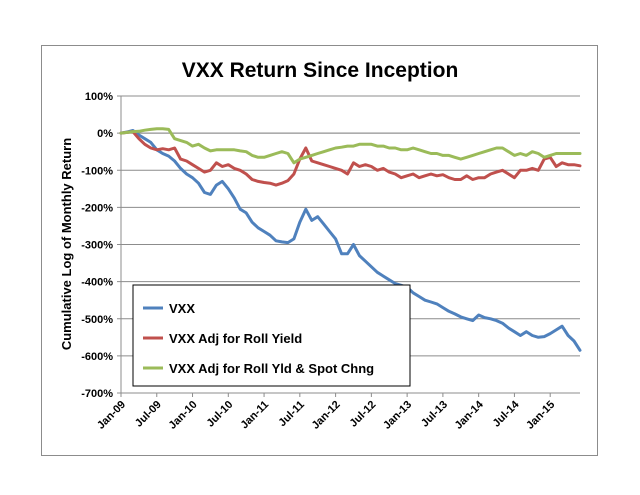  Describe the element at coordinates (271, 368) in the screenshot. I see `legend-label: VXX Adj for Roll Yld & Spot Chng` at that location.